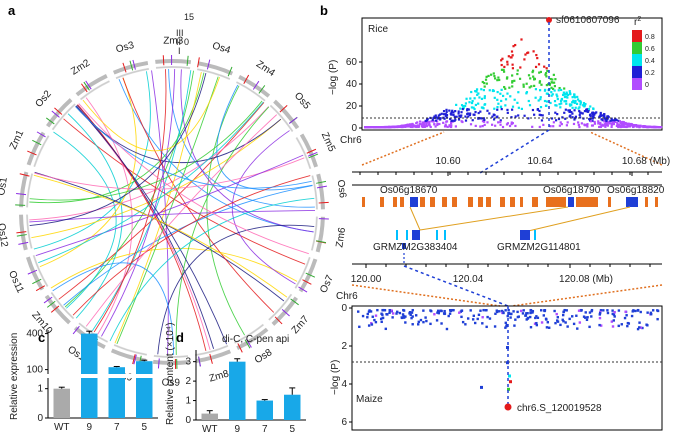  I want to click on x-tick-label: 10.68 (Mb), so click(646, 161).